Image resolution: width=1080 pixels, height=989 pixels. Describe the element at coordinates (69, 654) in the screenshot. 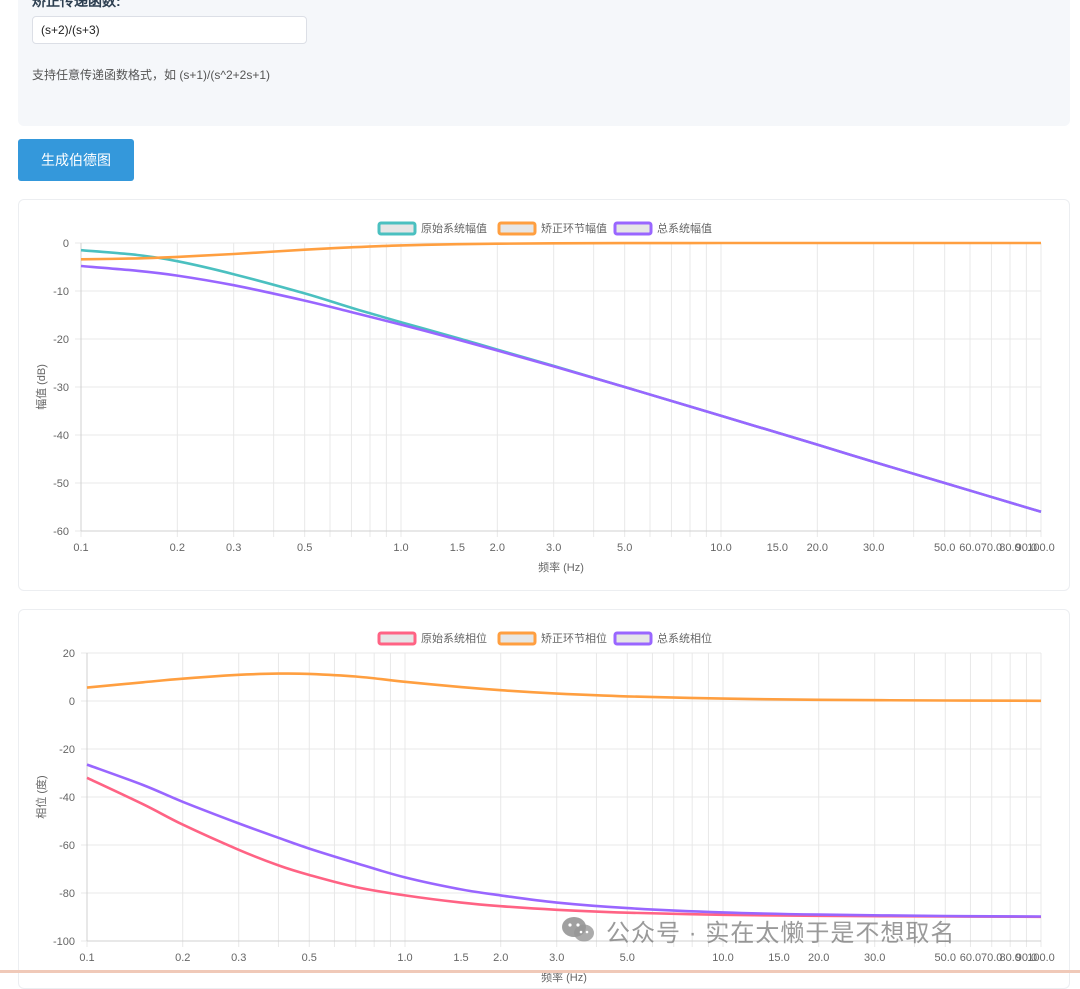

I see `y-tick-label: 20` at that location.